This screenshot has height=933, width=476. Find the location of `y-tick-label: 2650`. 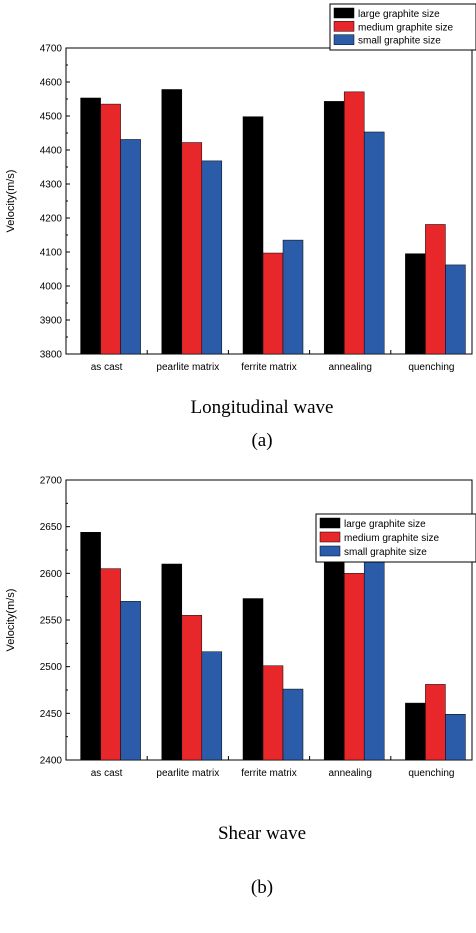

y-tick-label: 2650 is located at coordinates (51, 527).